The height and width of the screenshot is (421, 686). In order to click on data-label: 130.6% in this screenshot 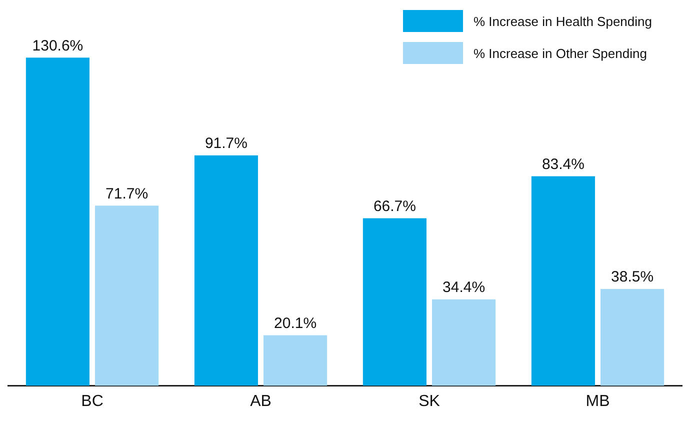, I will do `click(58, 45)`.